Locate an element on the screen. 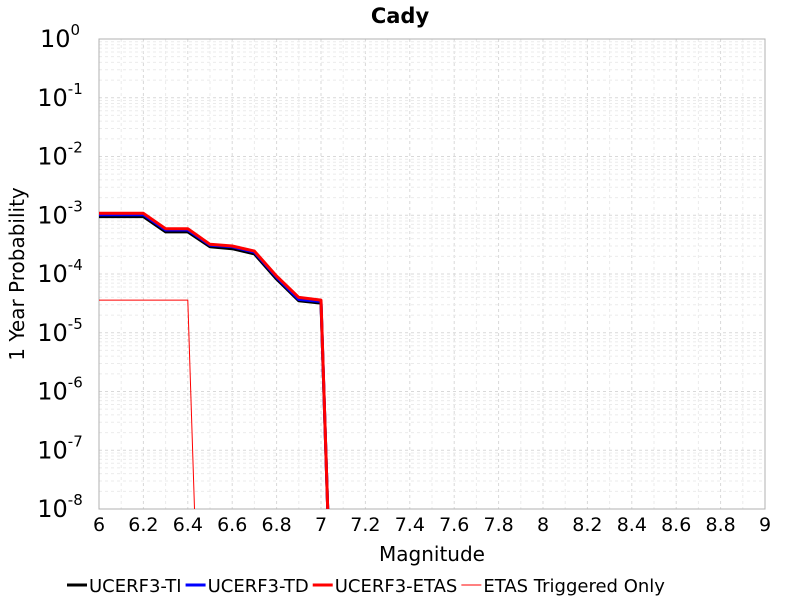  x-tick-label: 9 is located at coordinates (765, 525).